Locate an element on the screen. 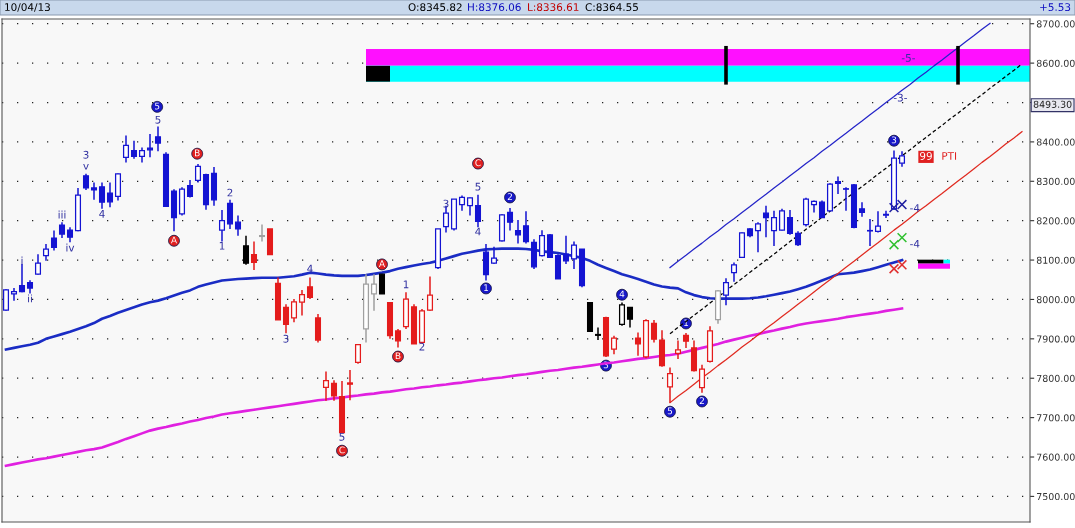 This screenshot has width=1075, height=528. y-tick-label: 8400.00 is located at coordinates (1055, 142).